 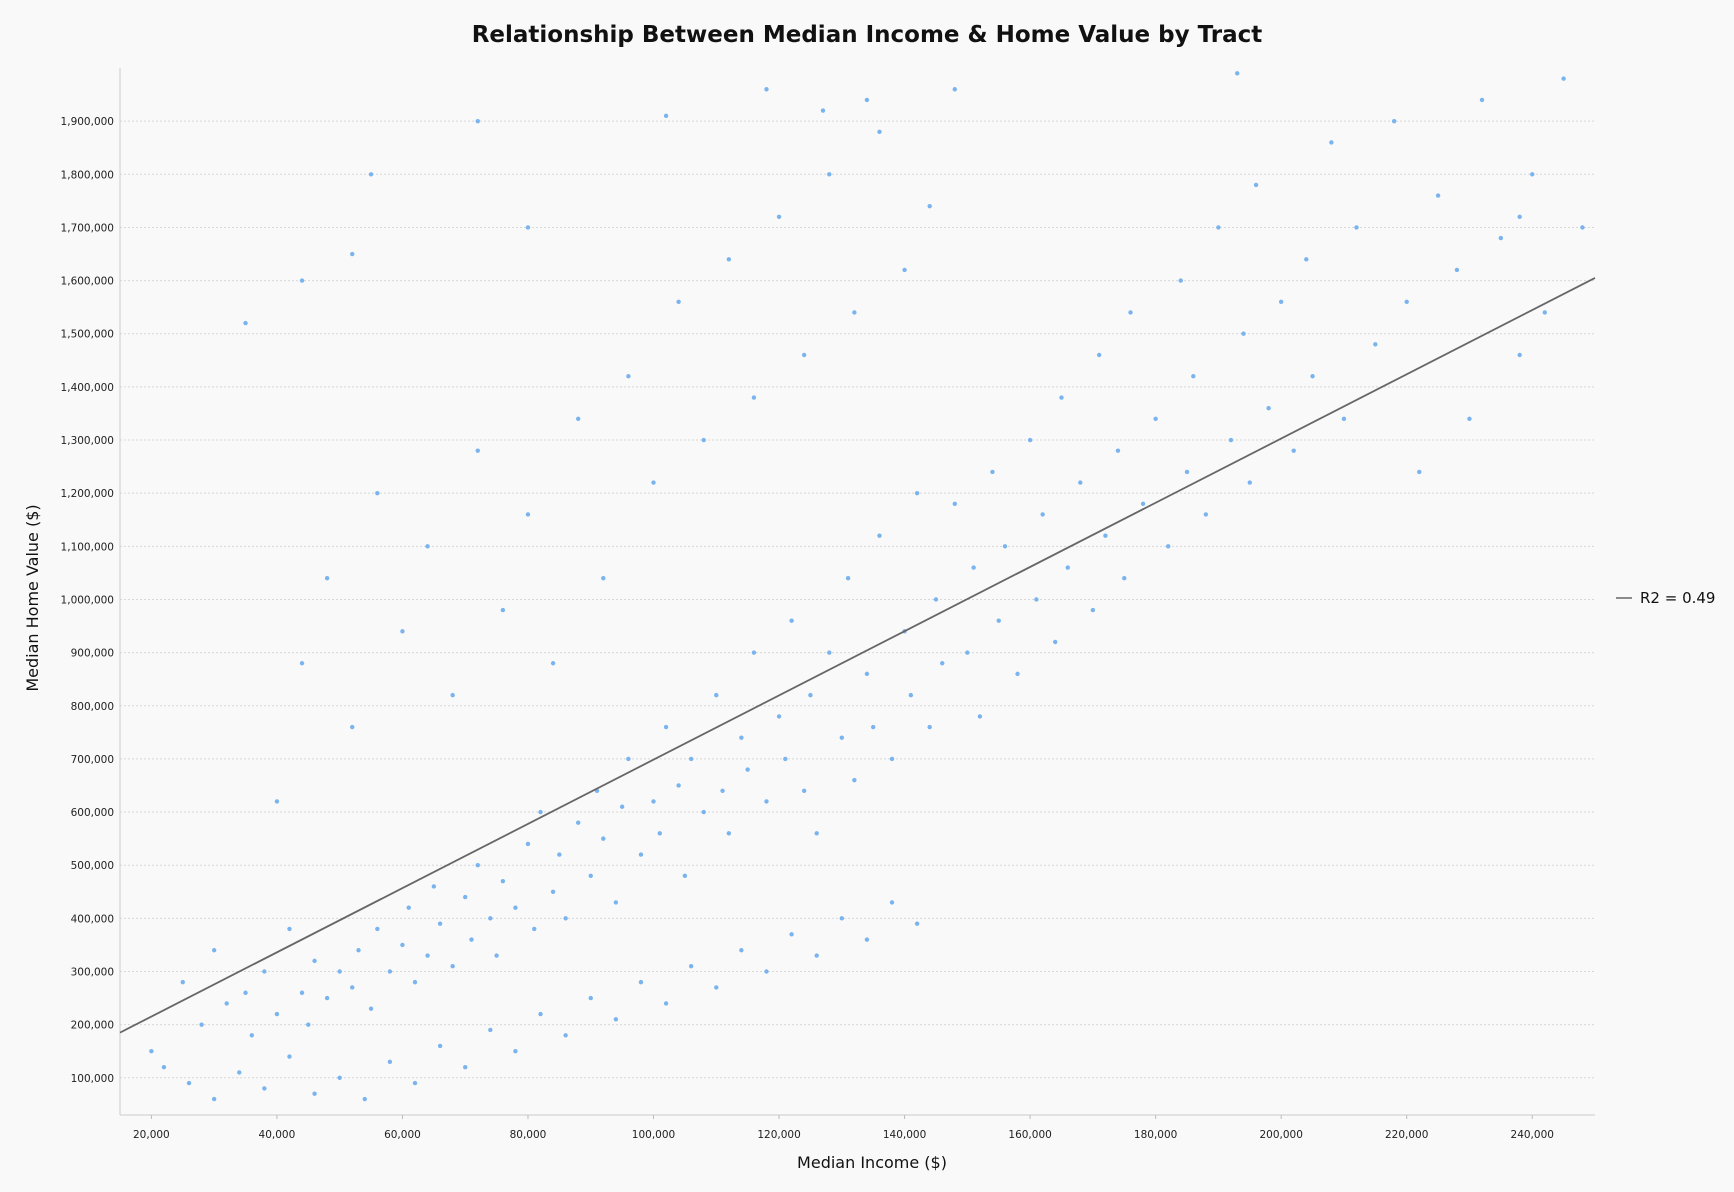 I want to click on y-tick-label: 400,000, so click(x=92, y=919).